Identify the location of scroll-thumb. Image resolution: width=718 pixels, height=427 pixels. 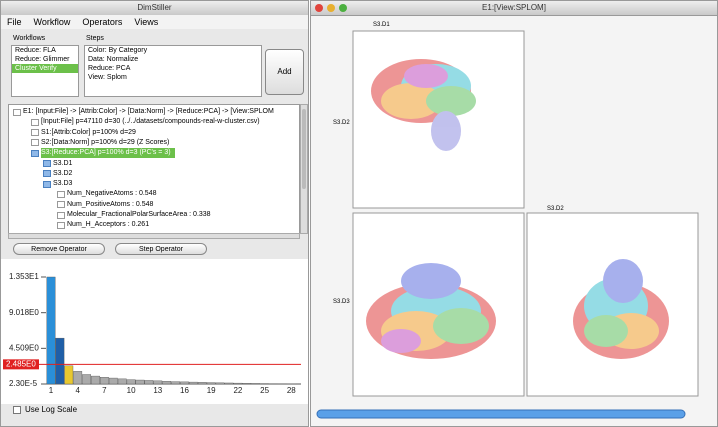
(304, 149).